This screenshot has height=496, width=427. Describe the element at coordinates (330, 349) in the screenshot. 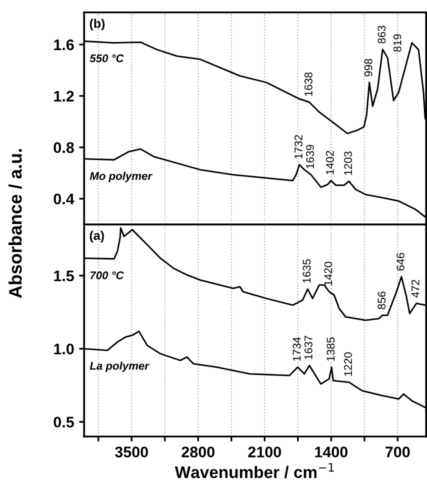

I see `annotation: 1385` at that location.